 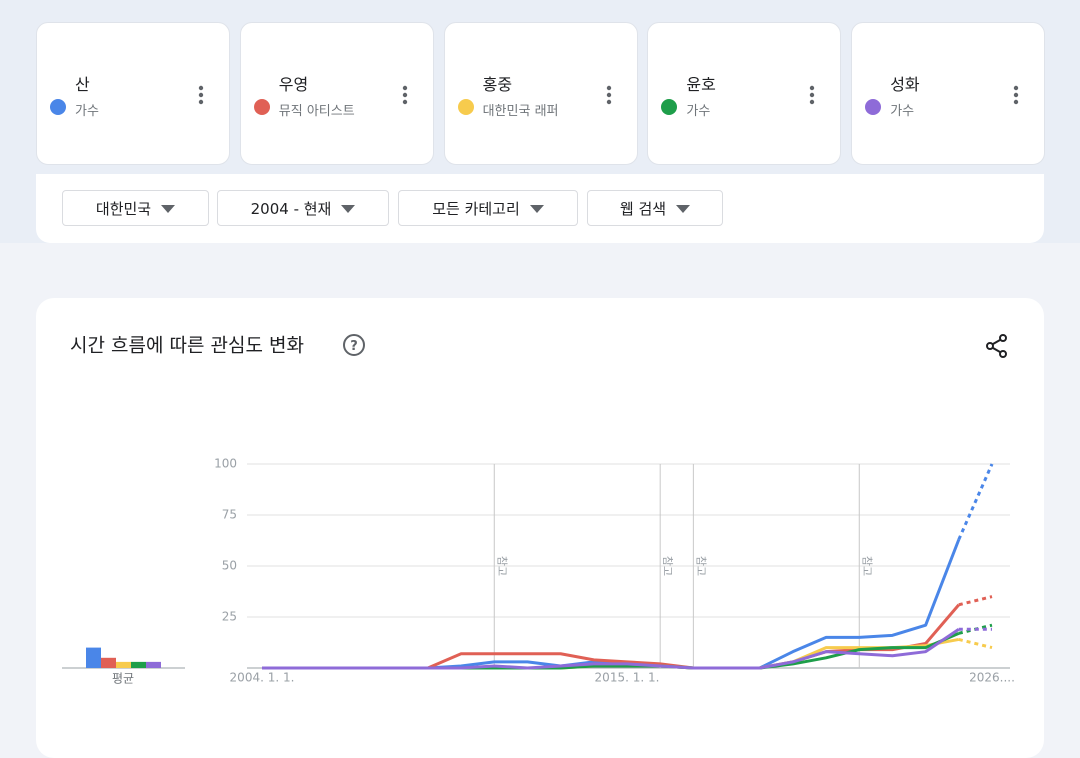 What do you see at coordinates (82, 84) in the screenshot?
I see `term-name: 산` at bounding box center [82, 84].